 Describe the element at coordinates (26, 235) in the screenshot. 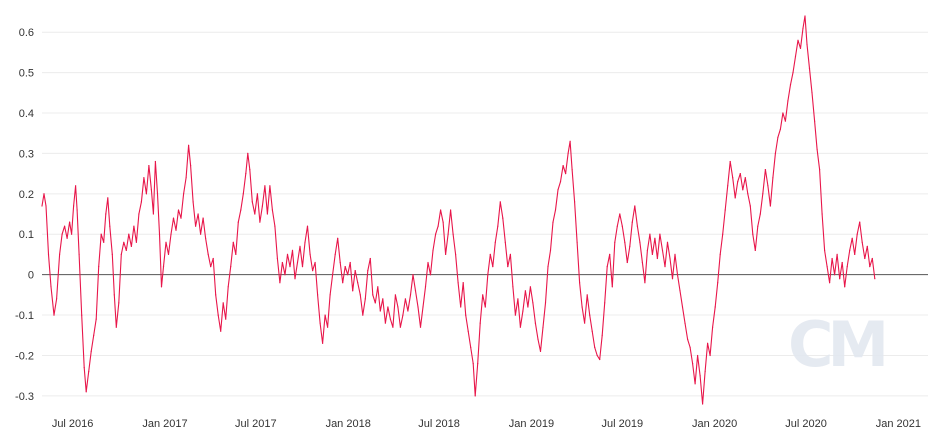

I see `y-tick-label: 0.1` at that location.